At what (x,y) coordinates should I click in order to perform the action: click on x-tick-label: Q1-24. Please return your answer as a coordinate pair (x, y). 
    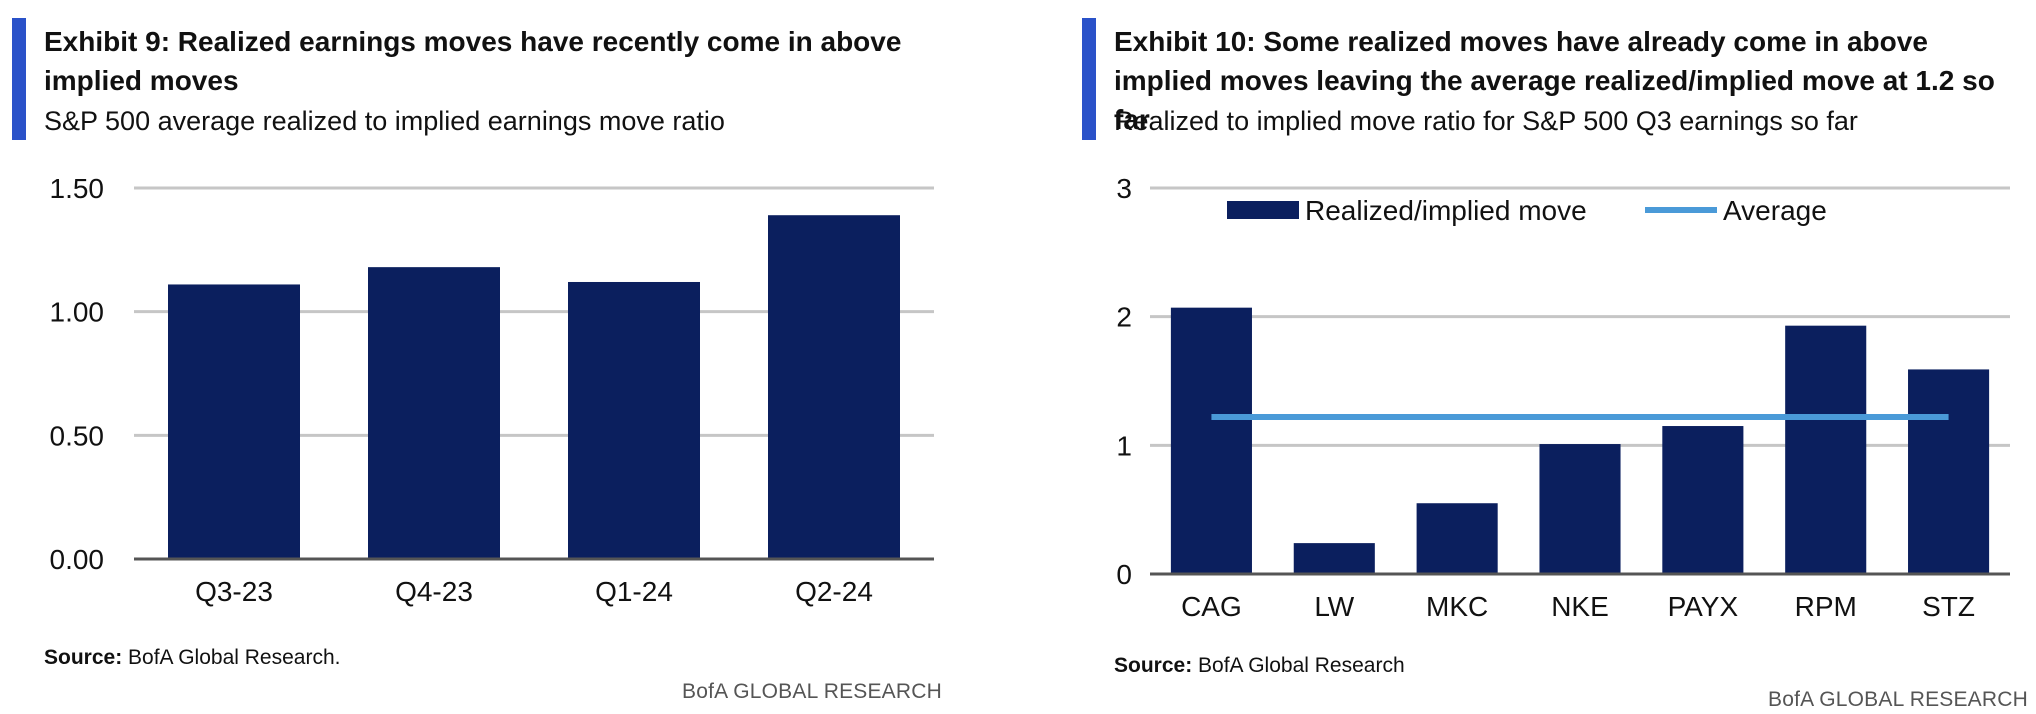
    Looking at the image, I should click on (634, 591).